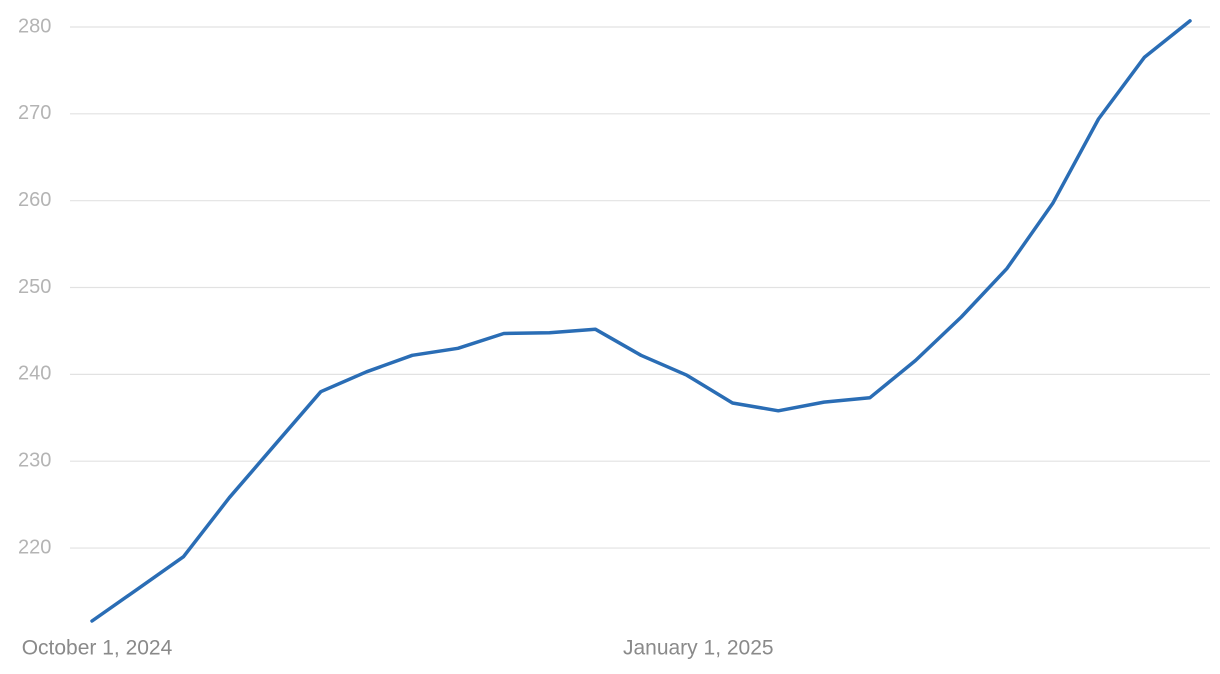 This screenshot has height=674, width=1220. What do you see at coordinates (698, 648) in the screenshot?
I see `x-tick-label: January 1, 2025` at bounding box center [698, 648].